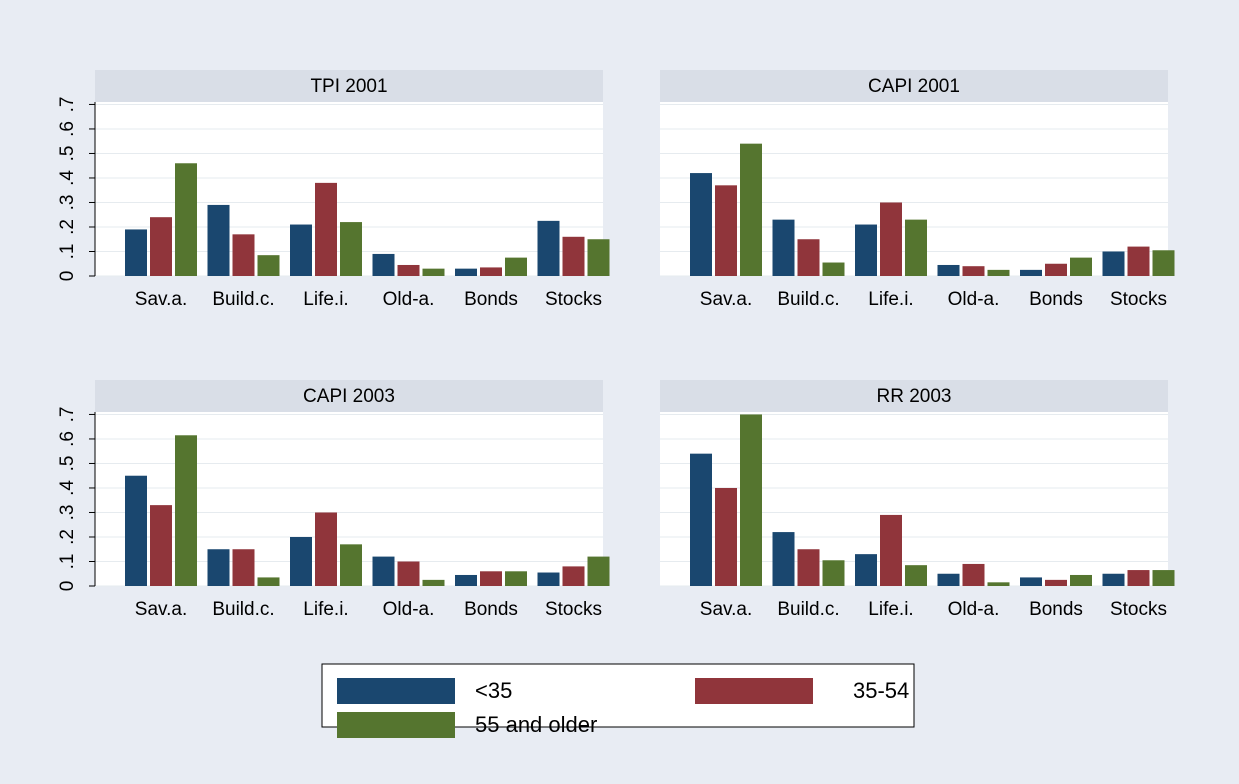 The width and height of the screenshot is (1239, 784). I want to click on panel-title: TPI 2001, so click(348, 86).